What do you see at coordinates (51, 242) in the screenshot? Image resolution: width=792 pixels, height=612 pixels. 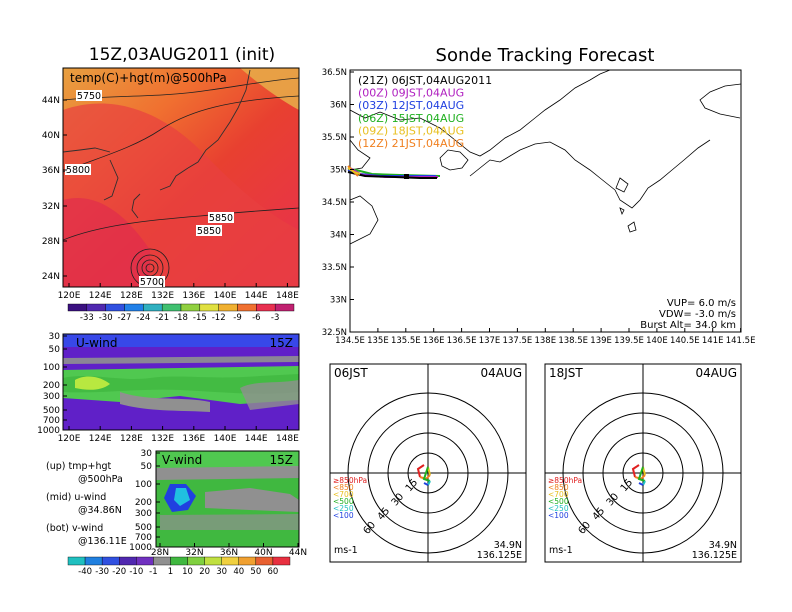 I see `lat-tick-label: 28N` at bounding box center [51, 242].